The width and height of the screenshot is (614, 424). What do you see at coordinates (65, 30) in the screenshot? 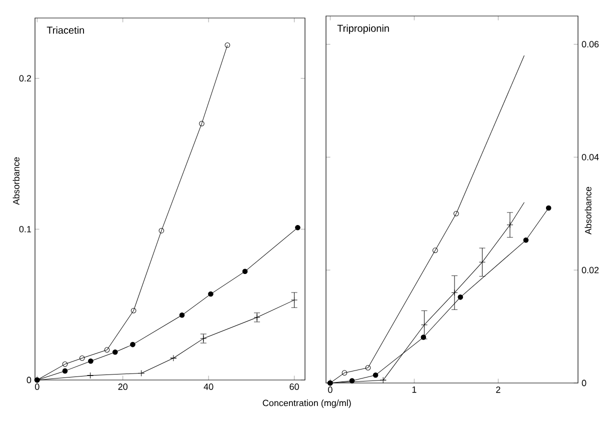
I see `text: Triacetin` at bounding box center [65, 30].